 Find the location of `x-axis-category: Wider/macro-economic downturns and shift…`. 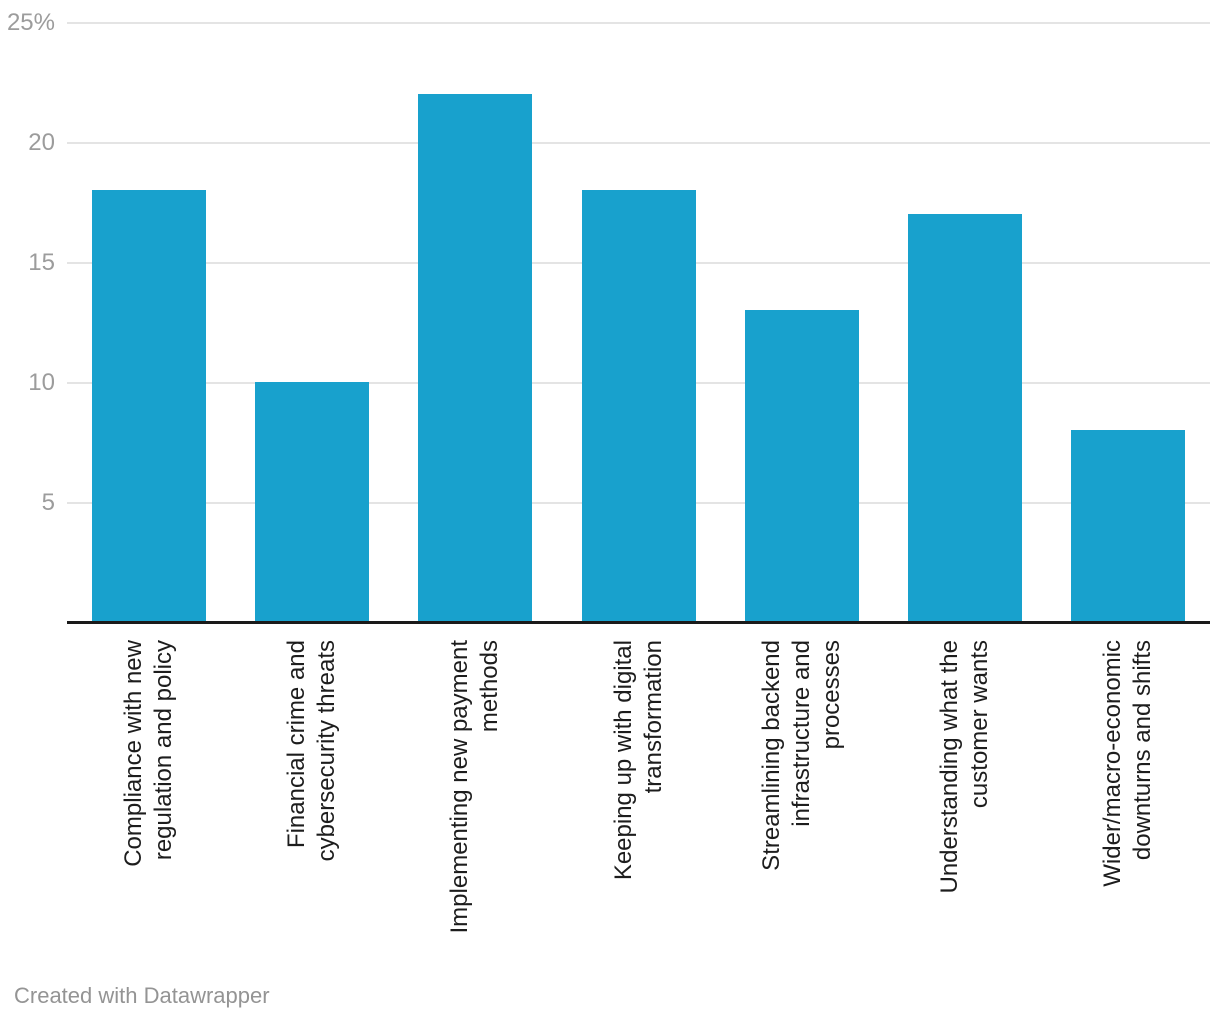

x-axis-category: Wider/macro-economic downturns and shift… is located at coordinates (1128, 785).